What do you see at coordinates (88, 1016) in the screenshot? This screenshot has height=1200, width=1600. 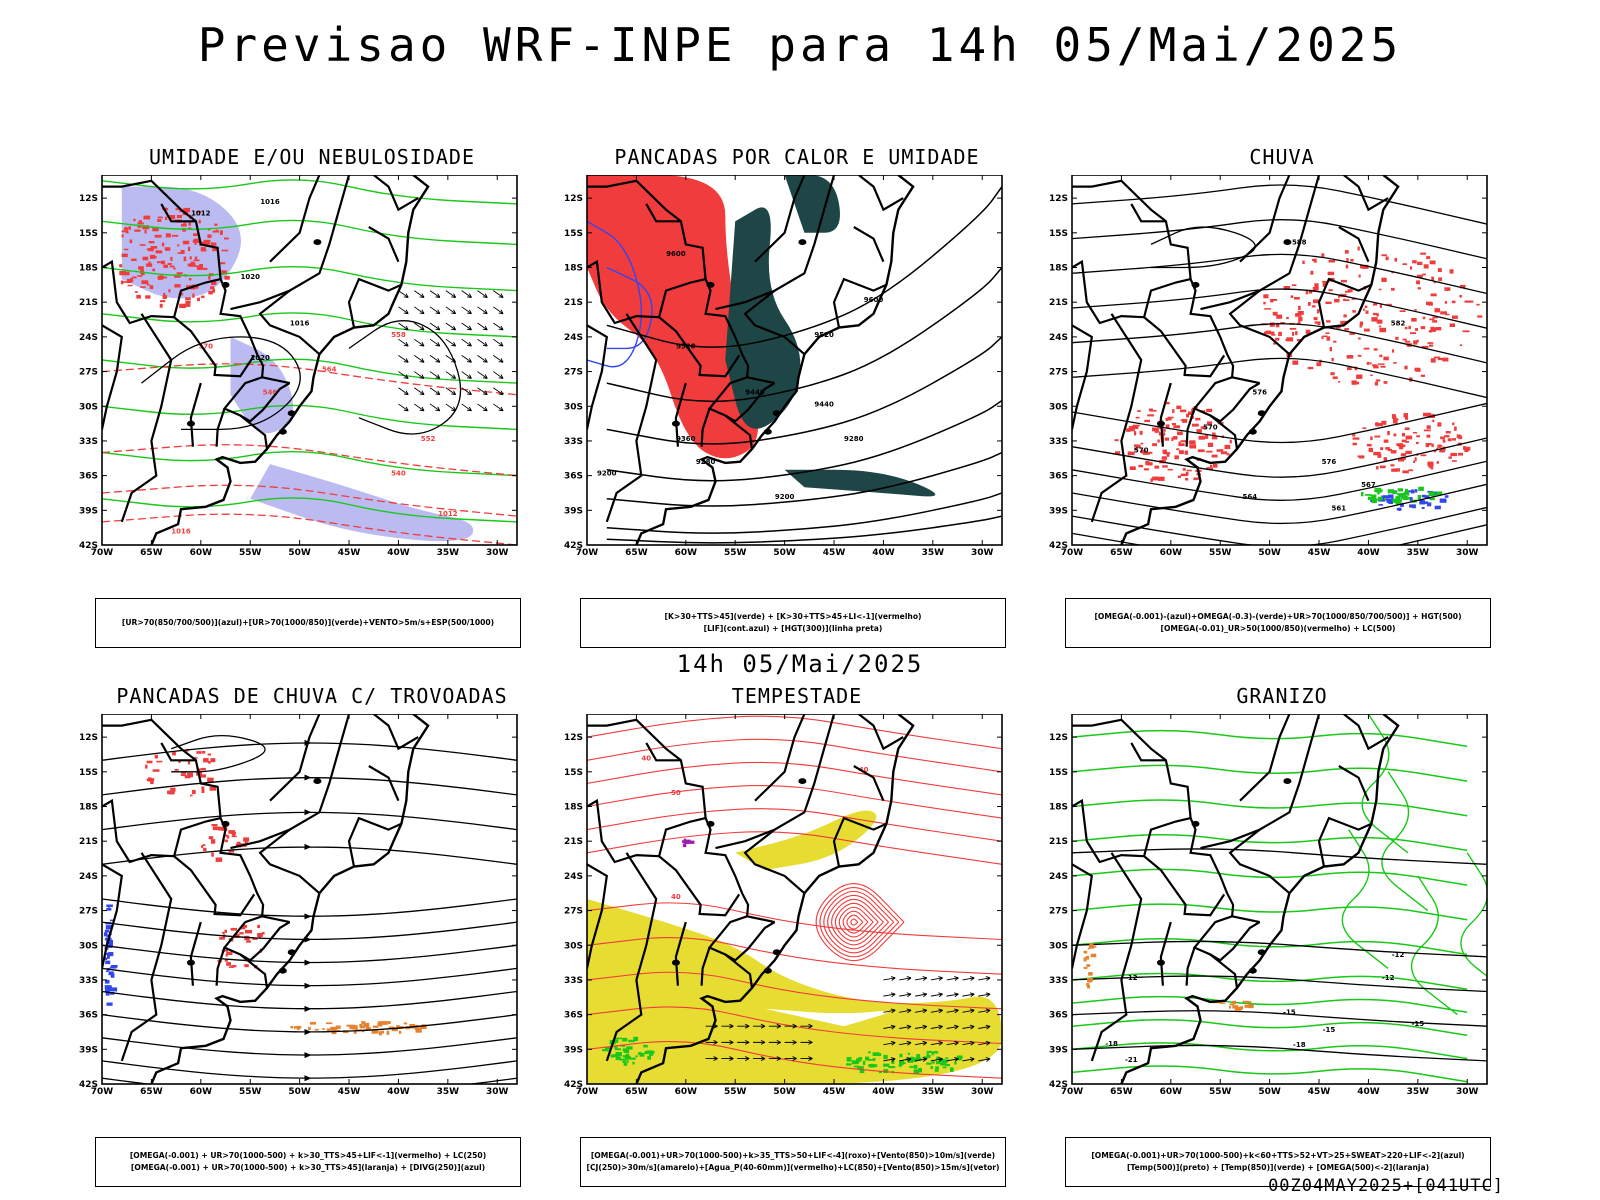 I see `lat-label: 36S` at bounding box center [88, 1016].